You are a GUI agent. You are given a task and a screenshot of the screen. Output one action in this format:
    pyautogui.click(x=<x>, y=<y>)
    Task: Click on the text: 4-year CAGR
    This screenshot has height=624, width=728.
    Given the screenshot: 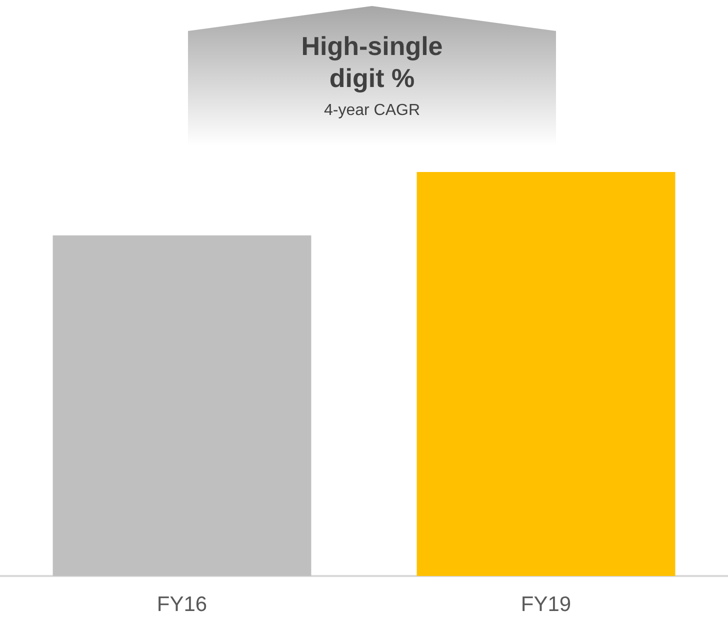 What is the action you would take?
    pyautogui.click(x=372, y=111)
    